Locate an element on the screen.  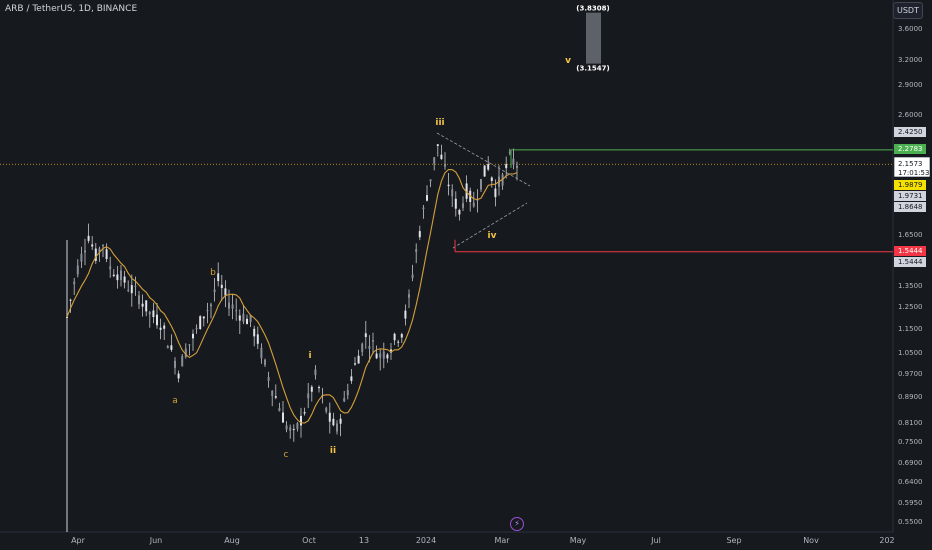
level-b-tag-bg is located at coordinates (910, 207).